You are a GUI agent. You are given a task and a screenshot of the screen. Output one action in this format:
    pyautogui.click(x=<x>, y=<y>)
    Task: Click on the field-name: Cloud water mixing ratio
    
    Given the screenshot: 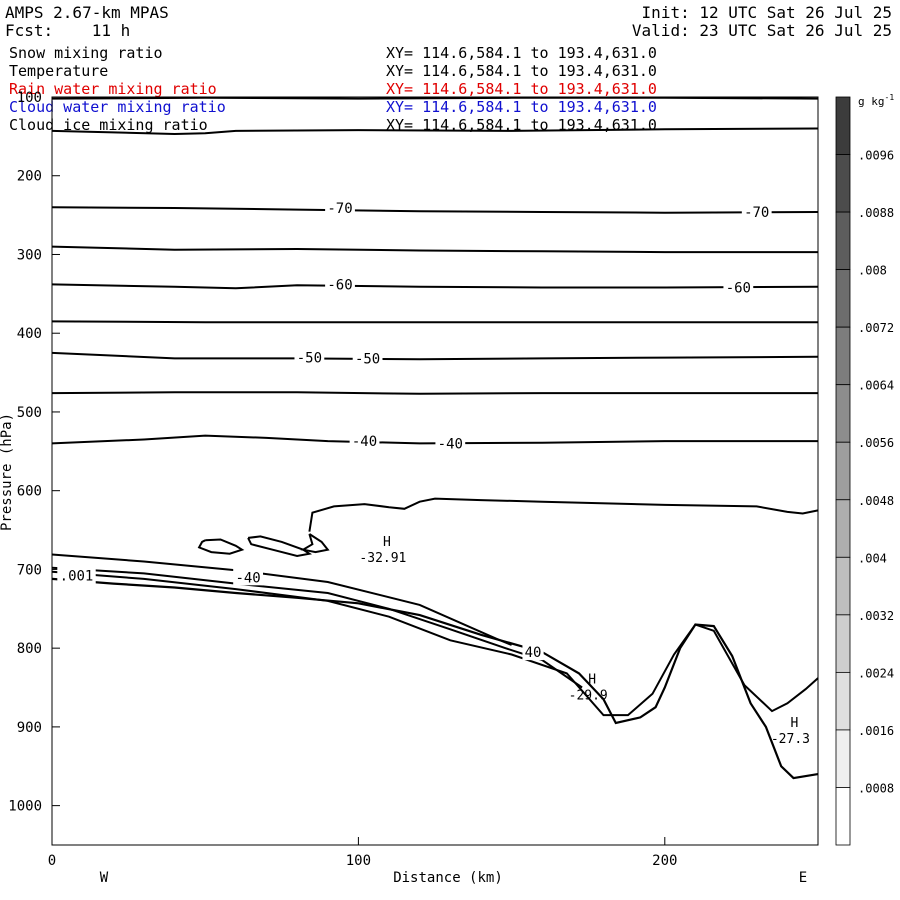 What is the action you would take?
    pyautogui.click(x=117, y=107)
    